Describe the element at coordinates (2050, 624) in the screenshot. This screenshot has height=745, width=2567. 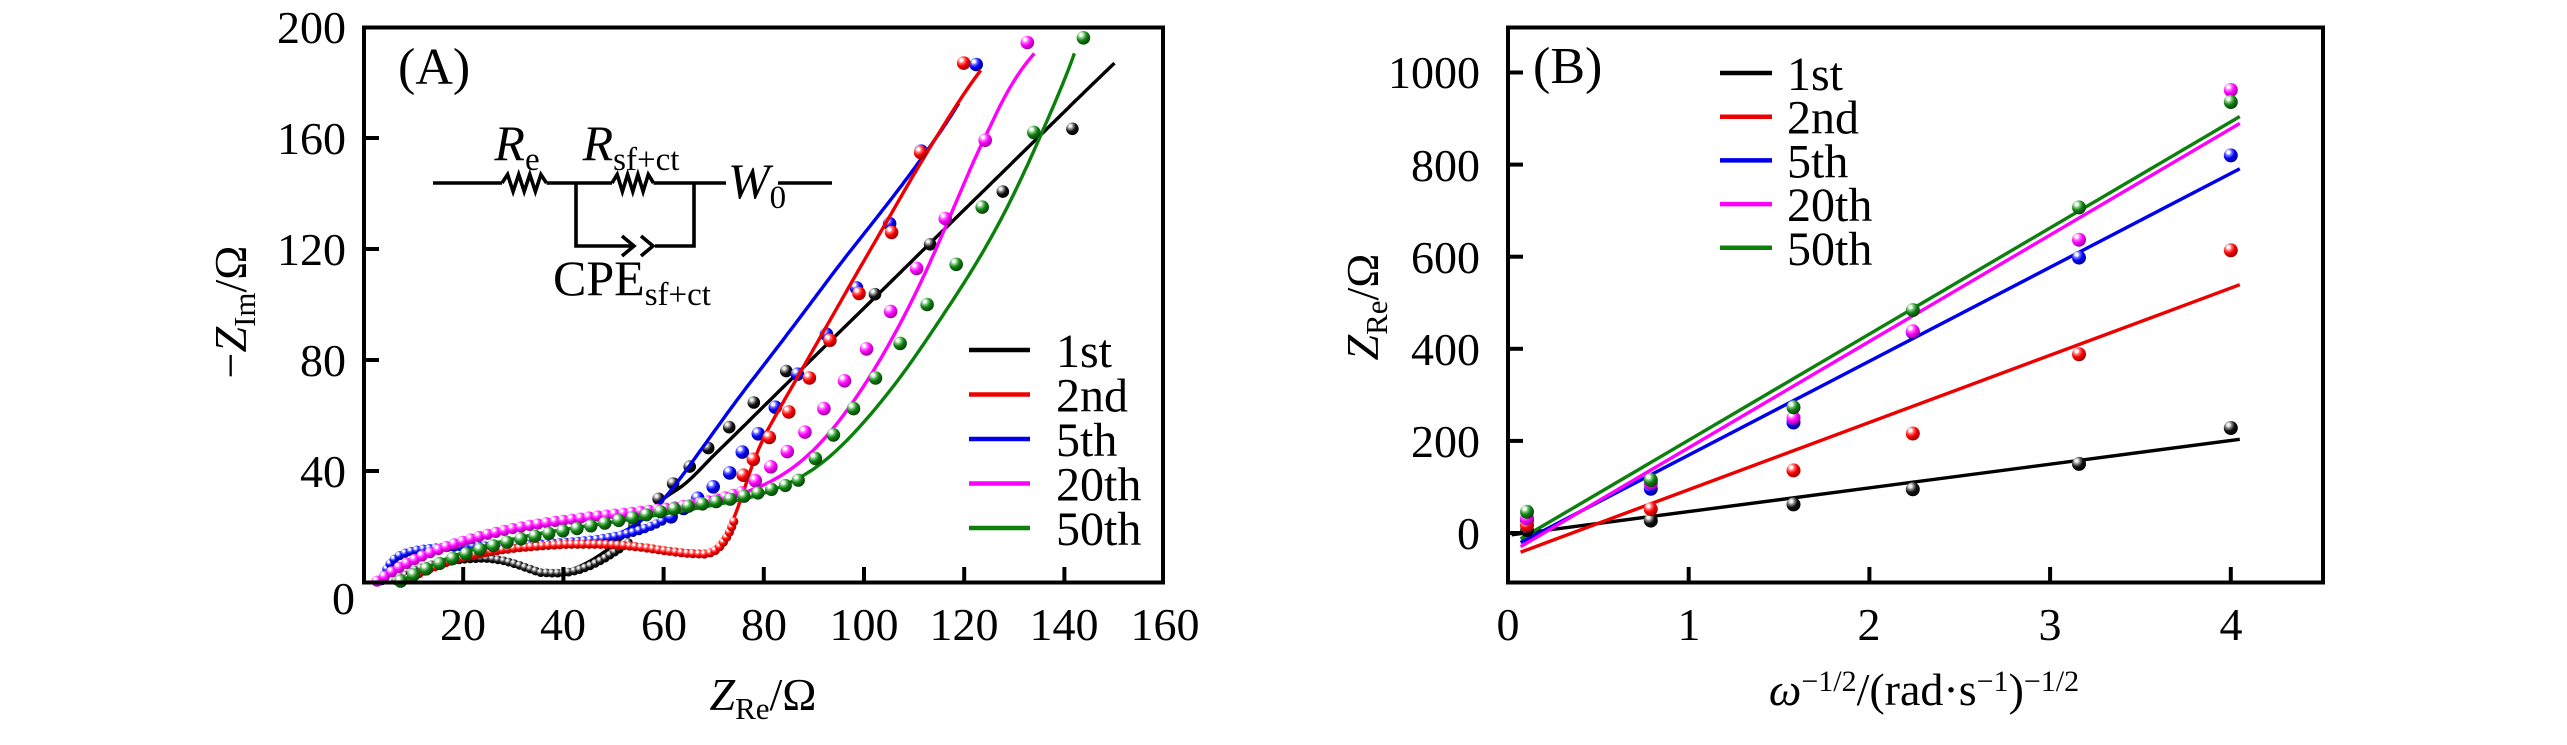
I see `svg-text: 3` at that location.